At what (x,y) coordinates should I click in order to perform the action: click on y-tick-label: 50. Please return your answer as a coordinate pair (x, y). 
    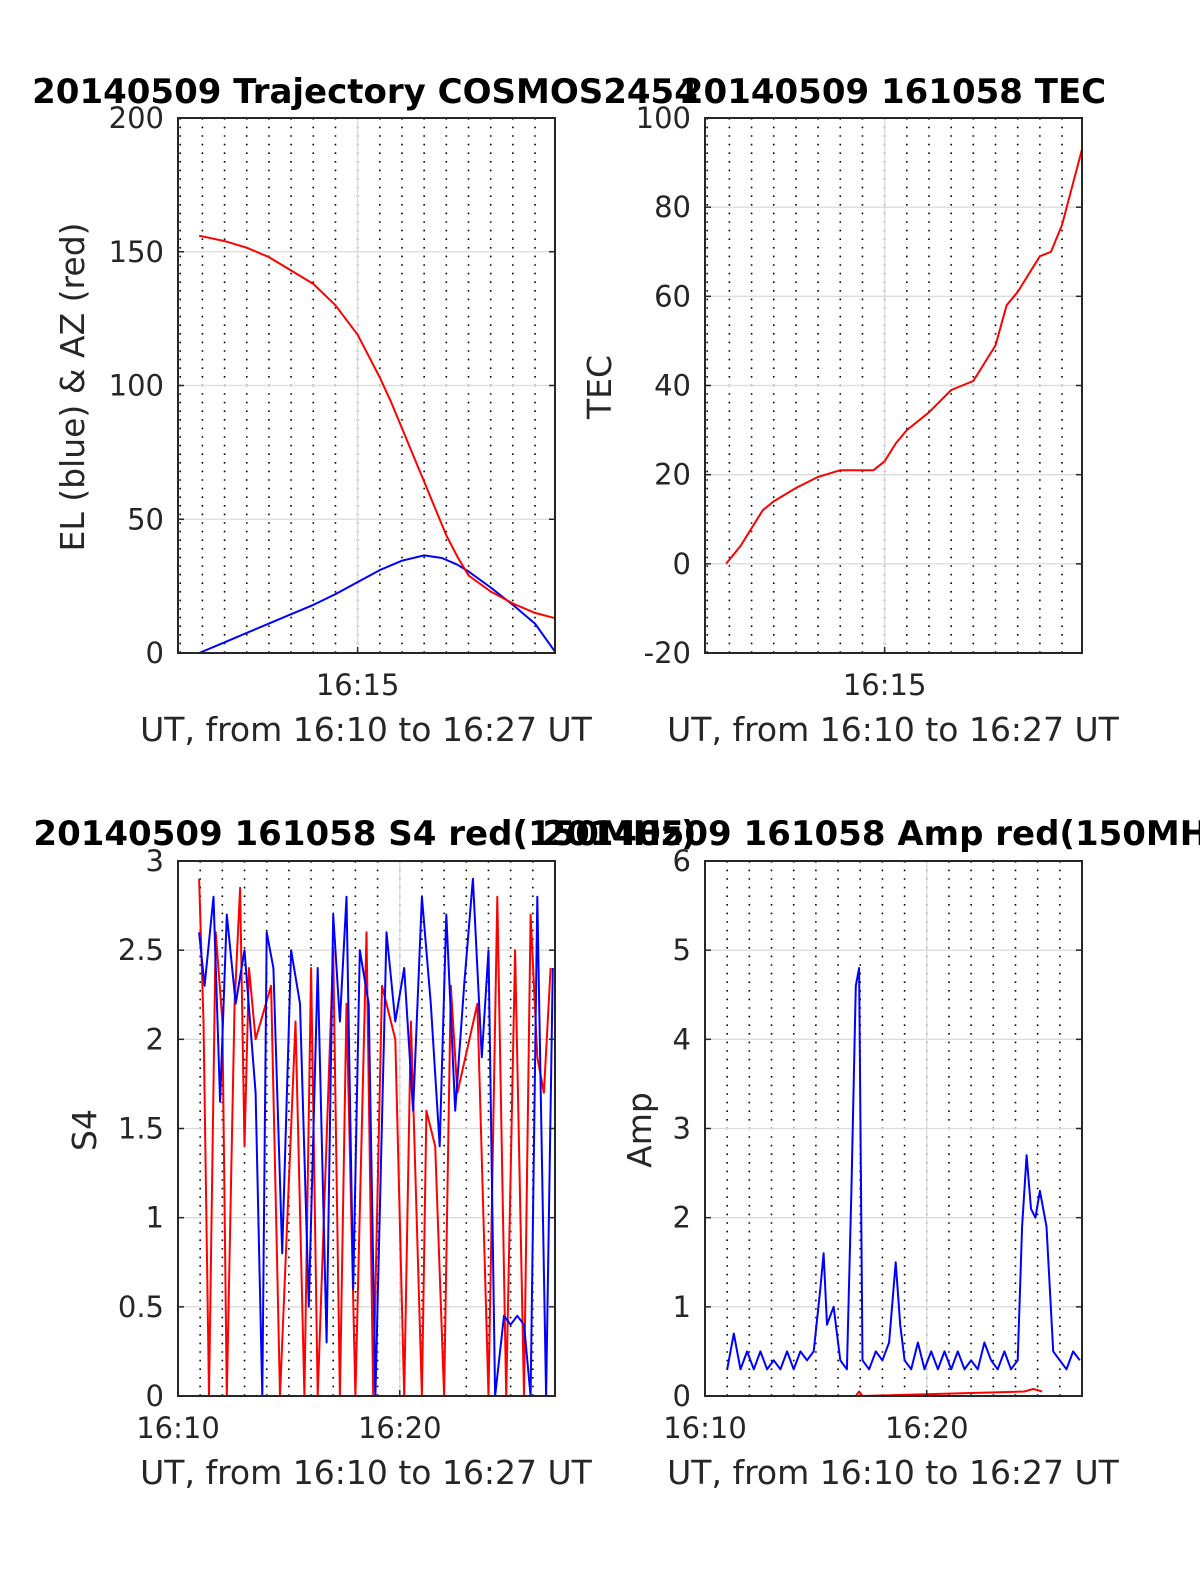
    Looking at the image, I should click on (145, 519).